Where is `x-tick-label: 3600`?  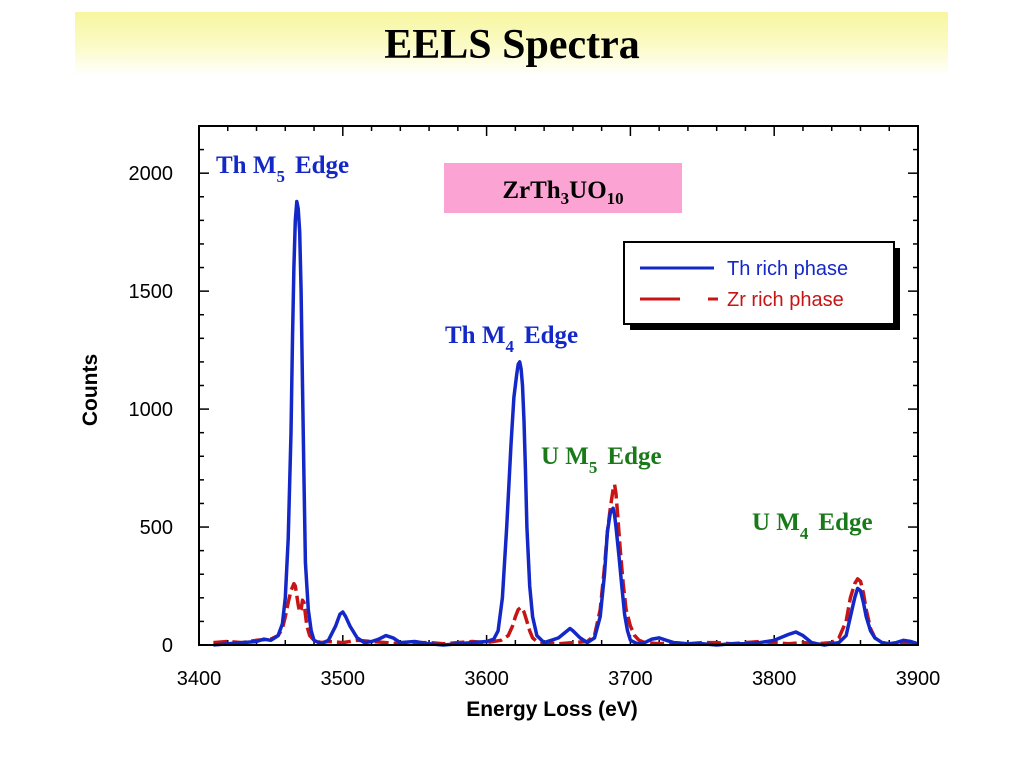
x-tick-label: 3600 is located at coordinates (486, 679).